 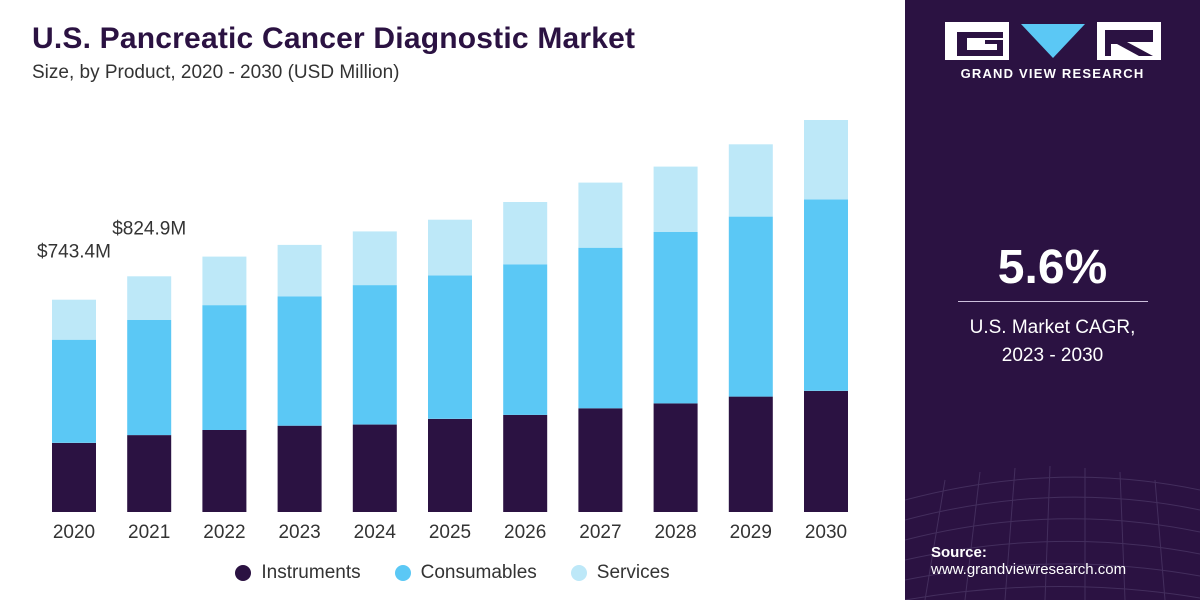 I want to click on x-tick-label-2030: 2030, so click(x=826, y=532).